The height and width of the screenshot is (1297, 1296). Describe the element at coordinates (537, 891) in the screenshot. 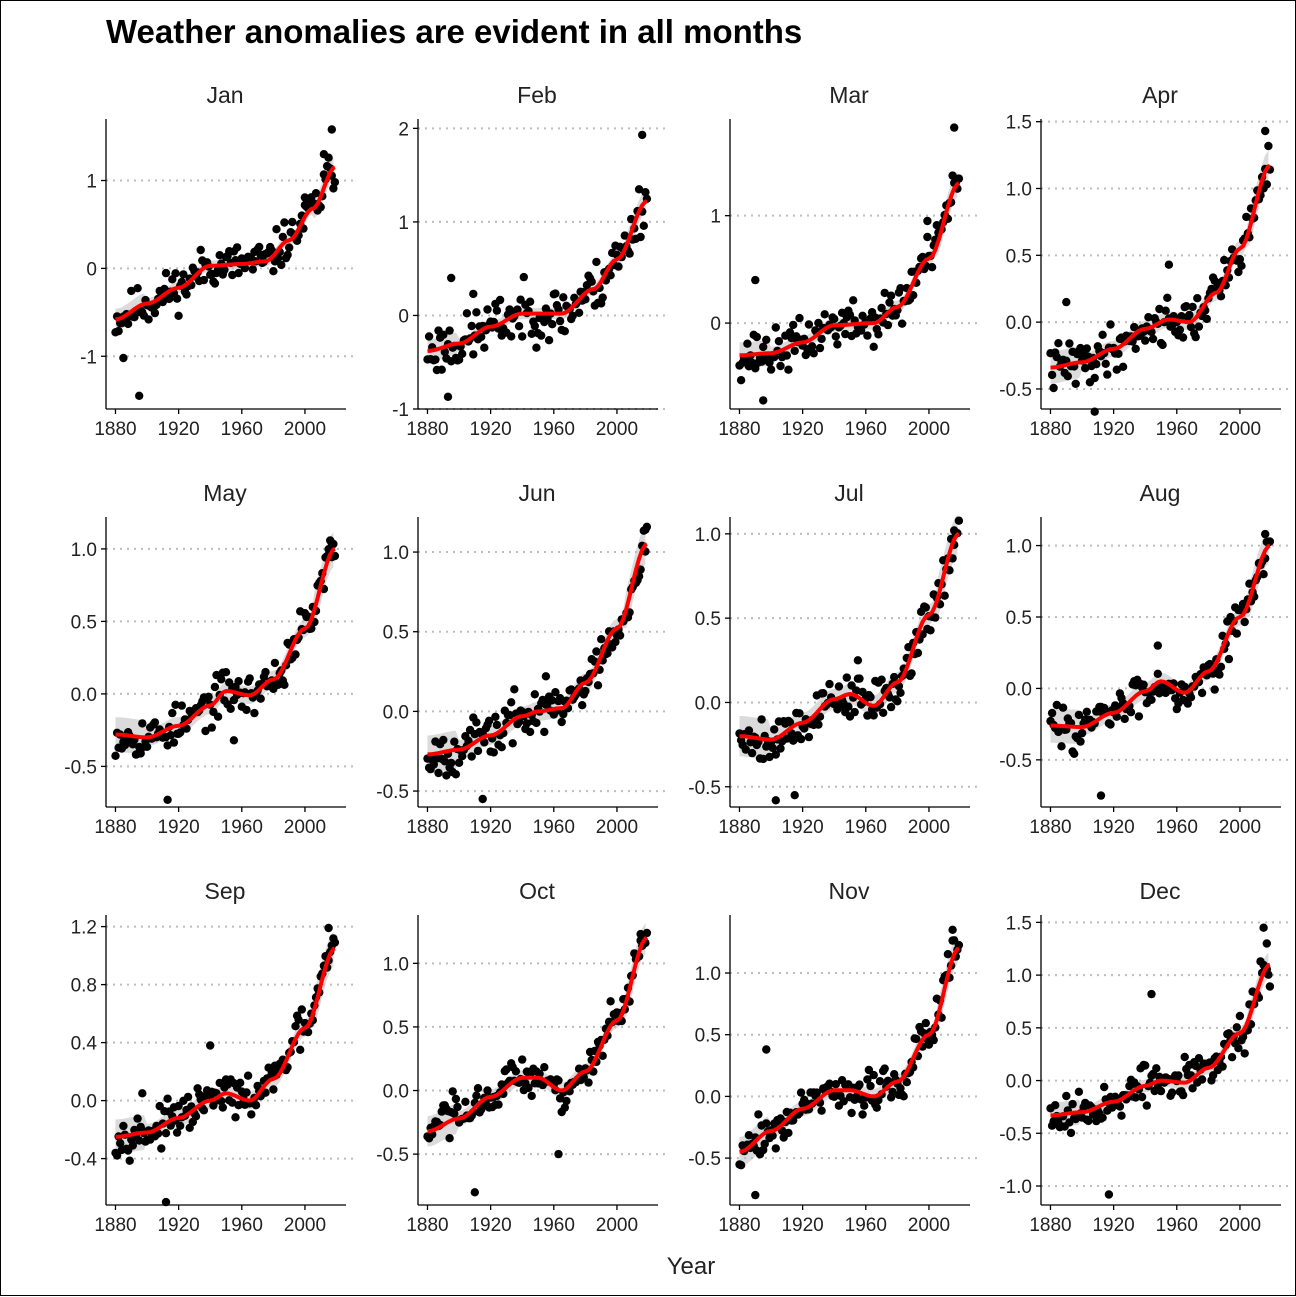

I see `facet-label: Oct` at that location.